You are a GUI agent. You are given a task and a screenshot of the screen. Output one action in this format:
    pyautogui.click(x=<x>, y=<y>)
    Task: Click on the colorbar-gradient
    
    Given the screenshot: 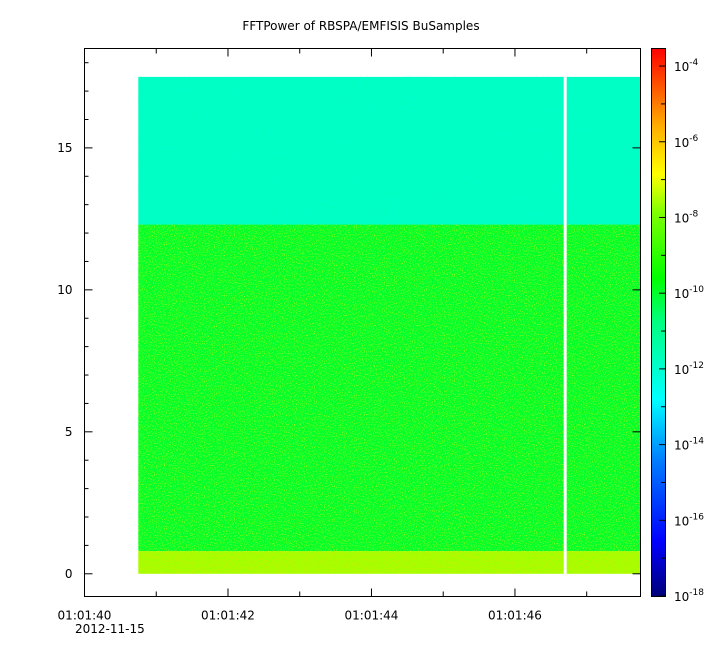 What is the action you would take?
    pyautogui.click(x=658, y=322)
    